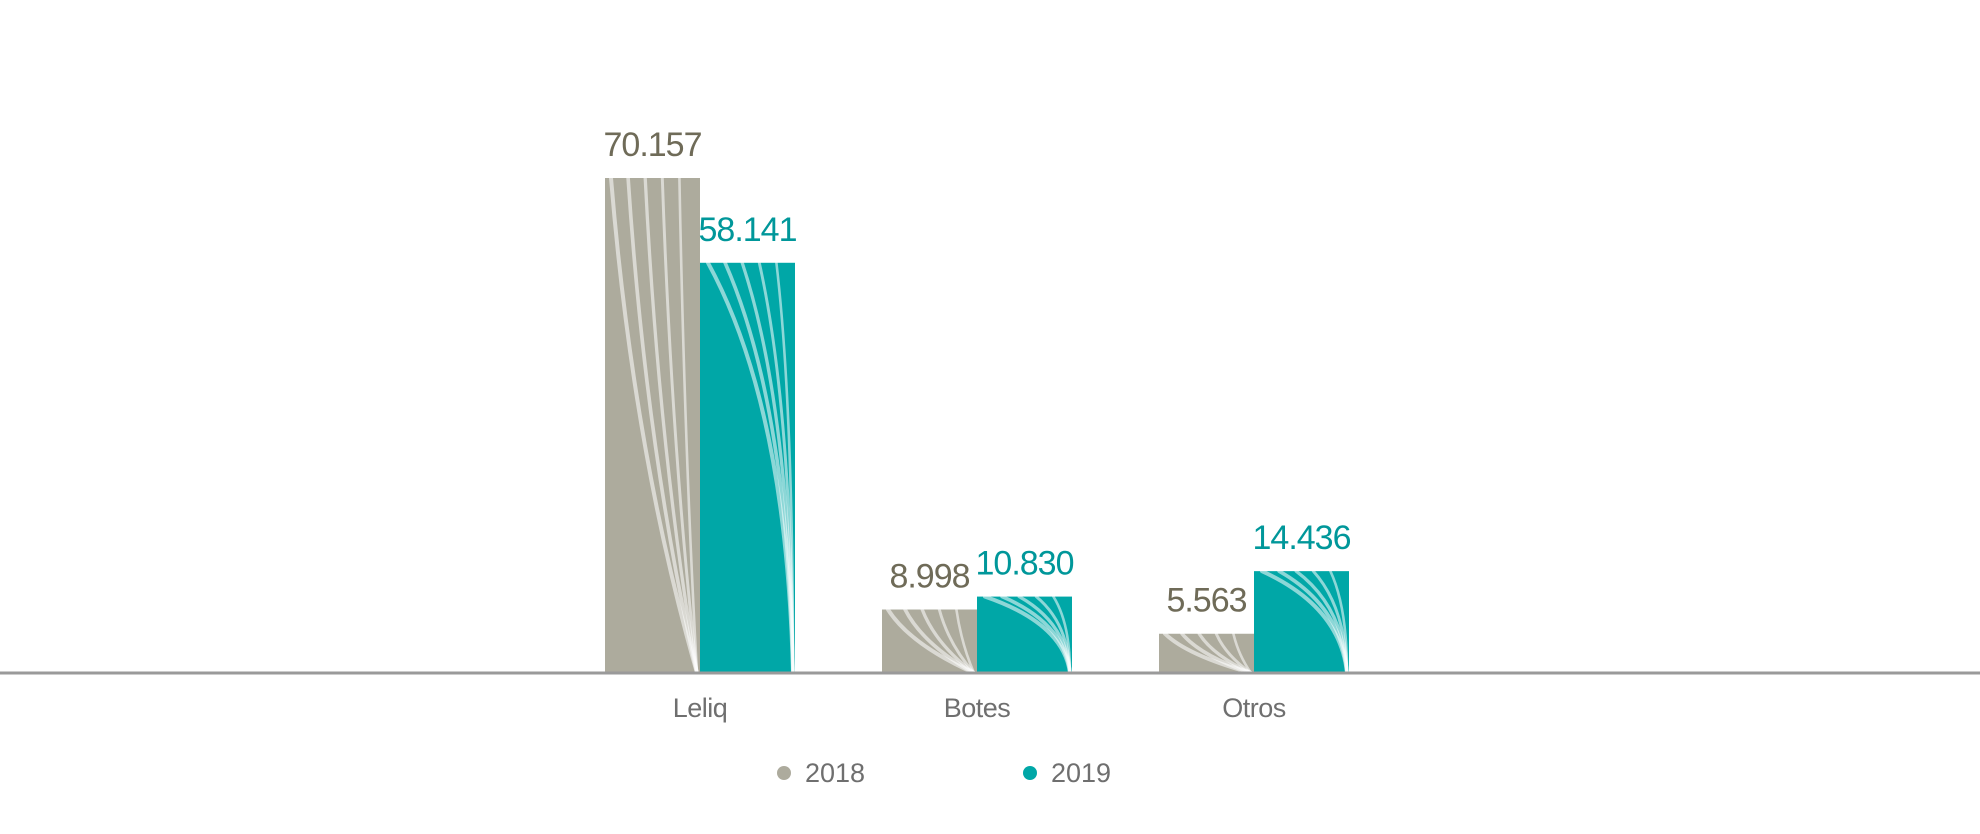  Describe the element at coordinates (748, 230) in the screenshot. I see `value-label-leliq-2019: 58.141` at that location.